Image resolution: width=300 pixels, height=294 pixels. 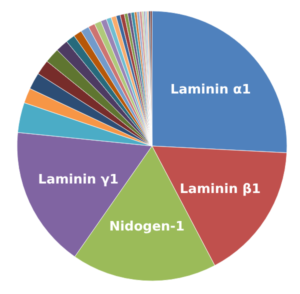 What do you see at coordinates (210, 90) in the screenshot?
I see `slice-label: Laminin α1` at bounding box center [210, 90].